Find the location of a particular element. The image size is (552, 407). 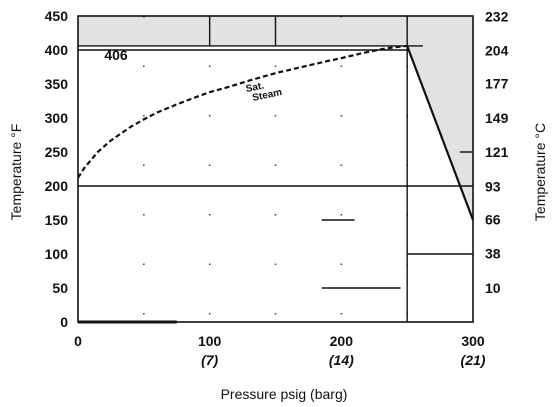

x-tick-sublabel: (7) is located at coordinates (209, 360).